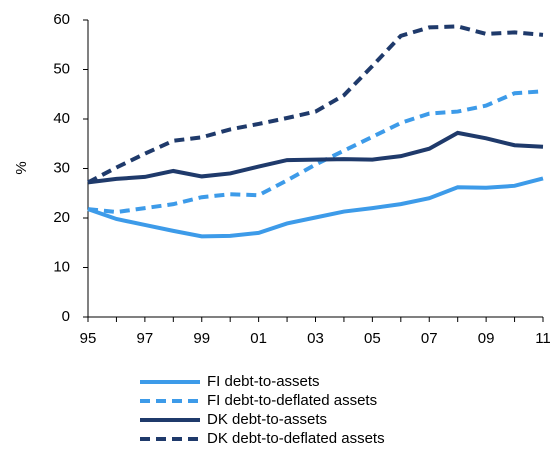  I want to click on y-tick-label: 0, so click(66, 316).